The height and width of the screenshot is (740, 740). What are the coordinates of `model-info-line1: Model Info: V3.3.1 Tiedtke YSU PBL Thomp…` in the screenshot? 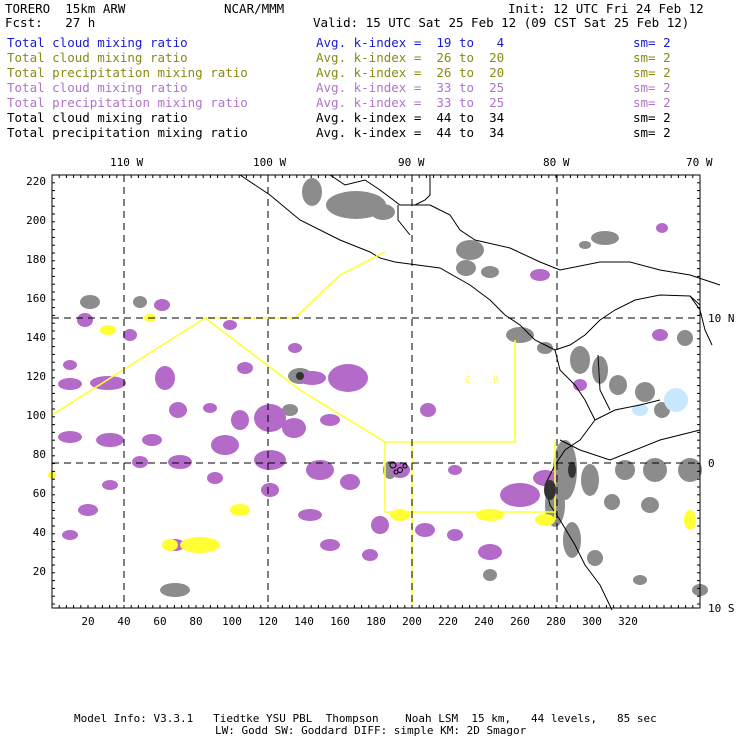 It's located at (365, 718).